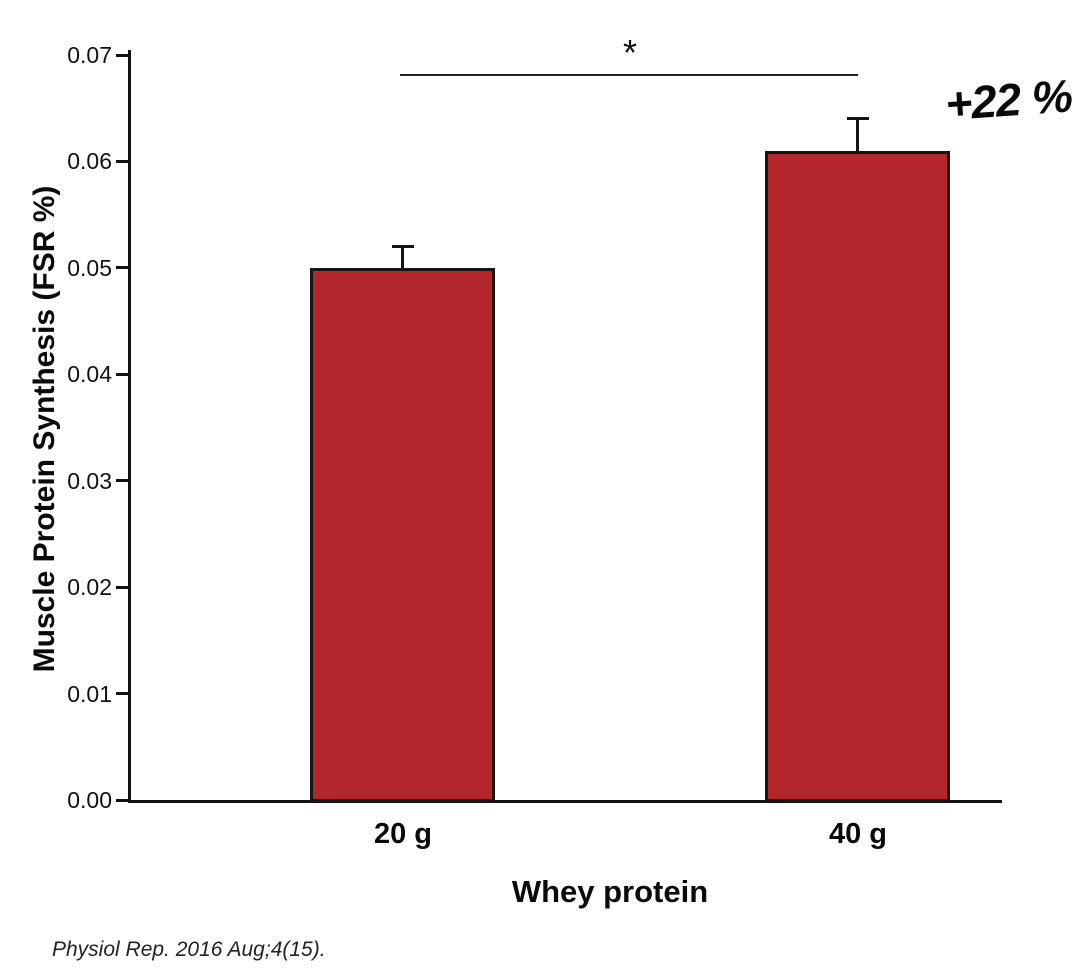  Describe the element at coordinates (857, 476) in the screenshot. I see `bar-40g` at that location.